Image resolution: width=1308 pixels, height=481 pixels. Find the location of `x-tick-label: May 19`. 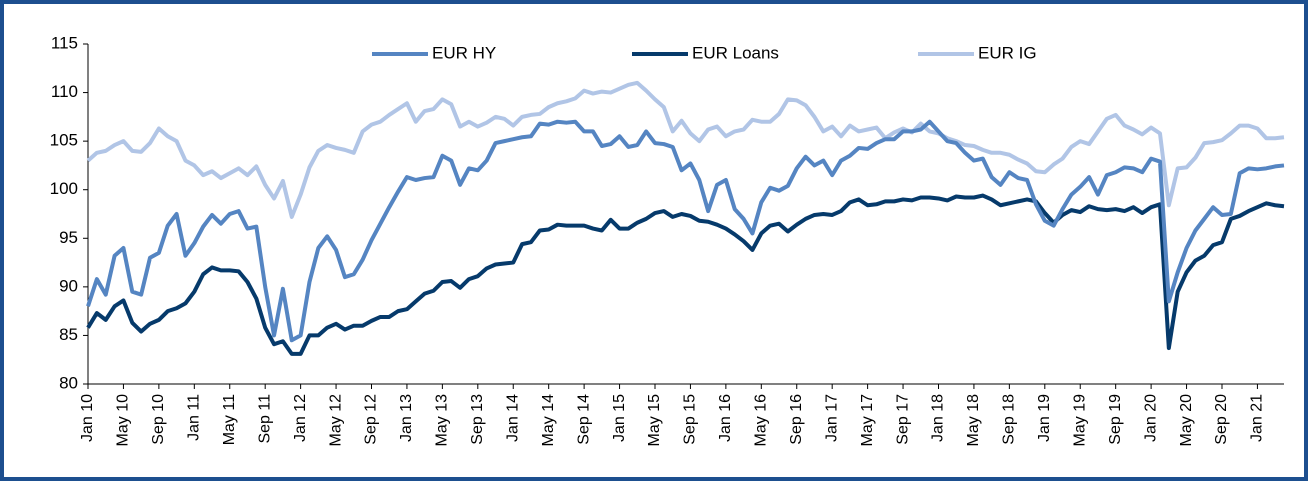

x-tick-label: May 19 is located at coordinates (1079, 420).